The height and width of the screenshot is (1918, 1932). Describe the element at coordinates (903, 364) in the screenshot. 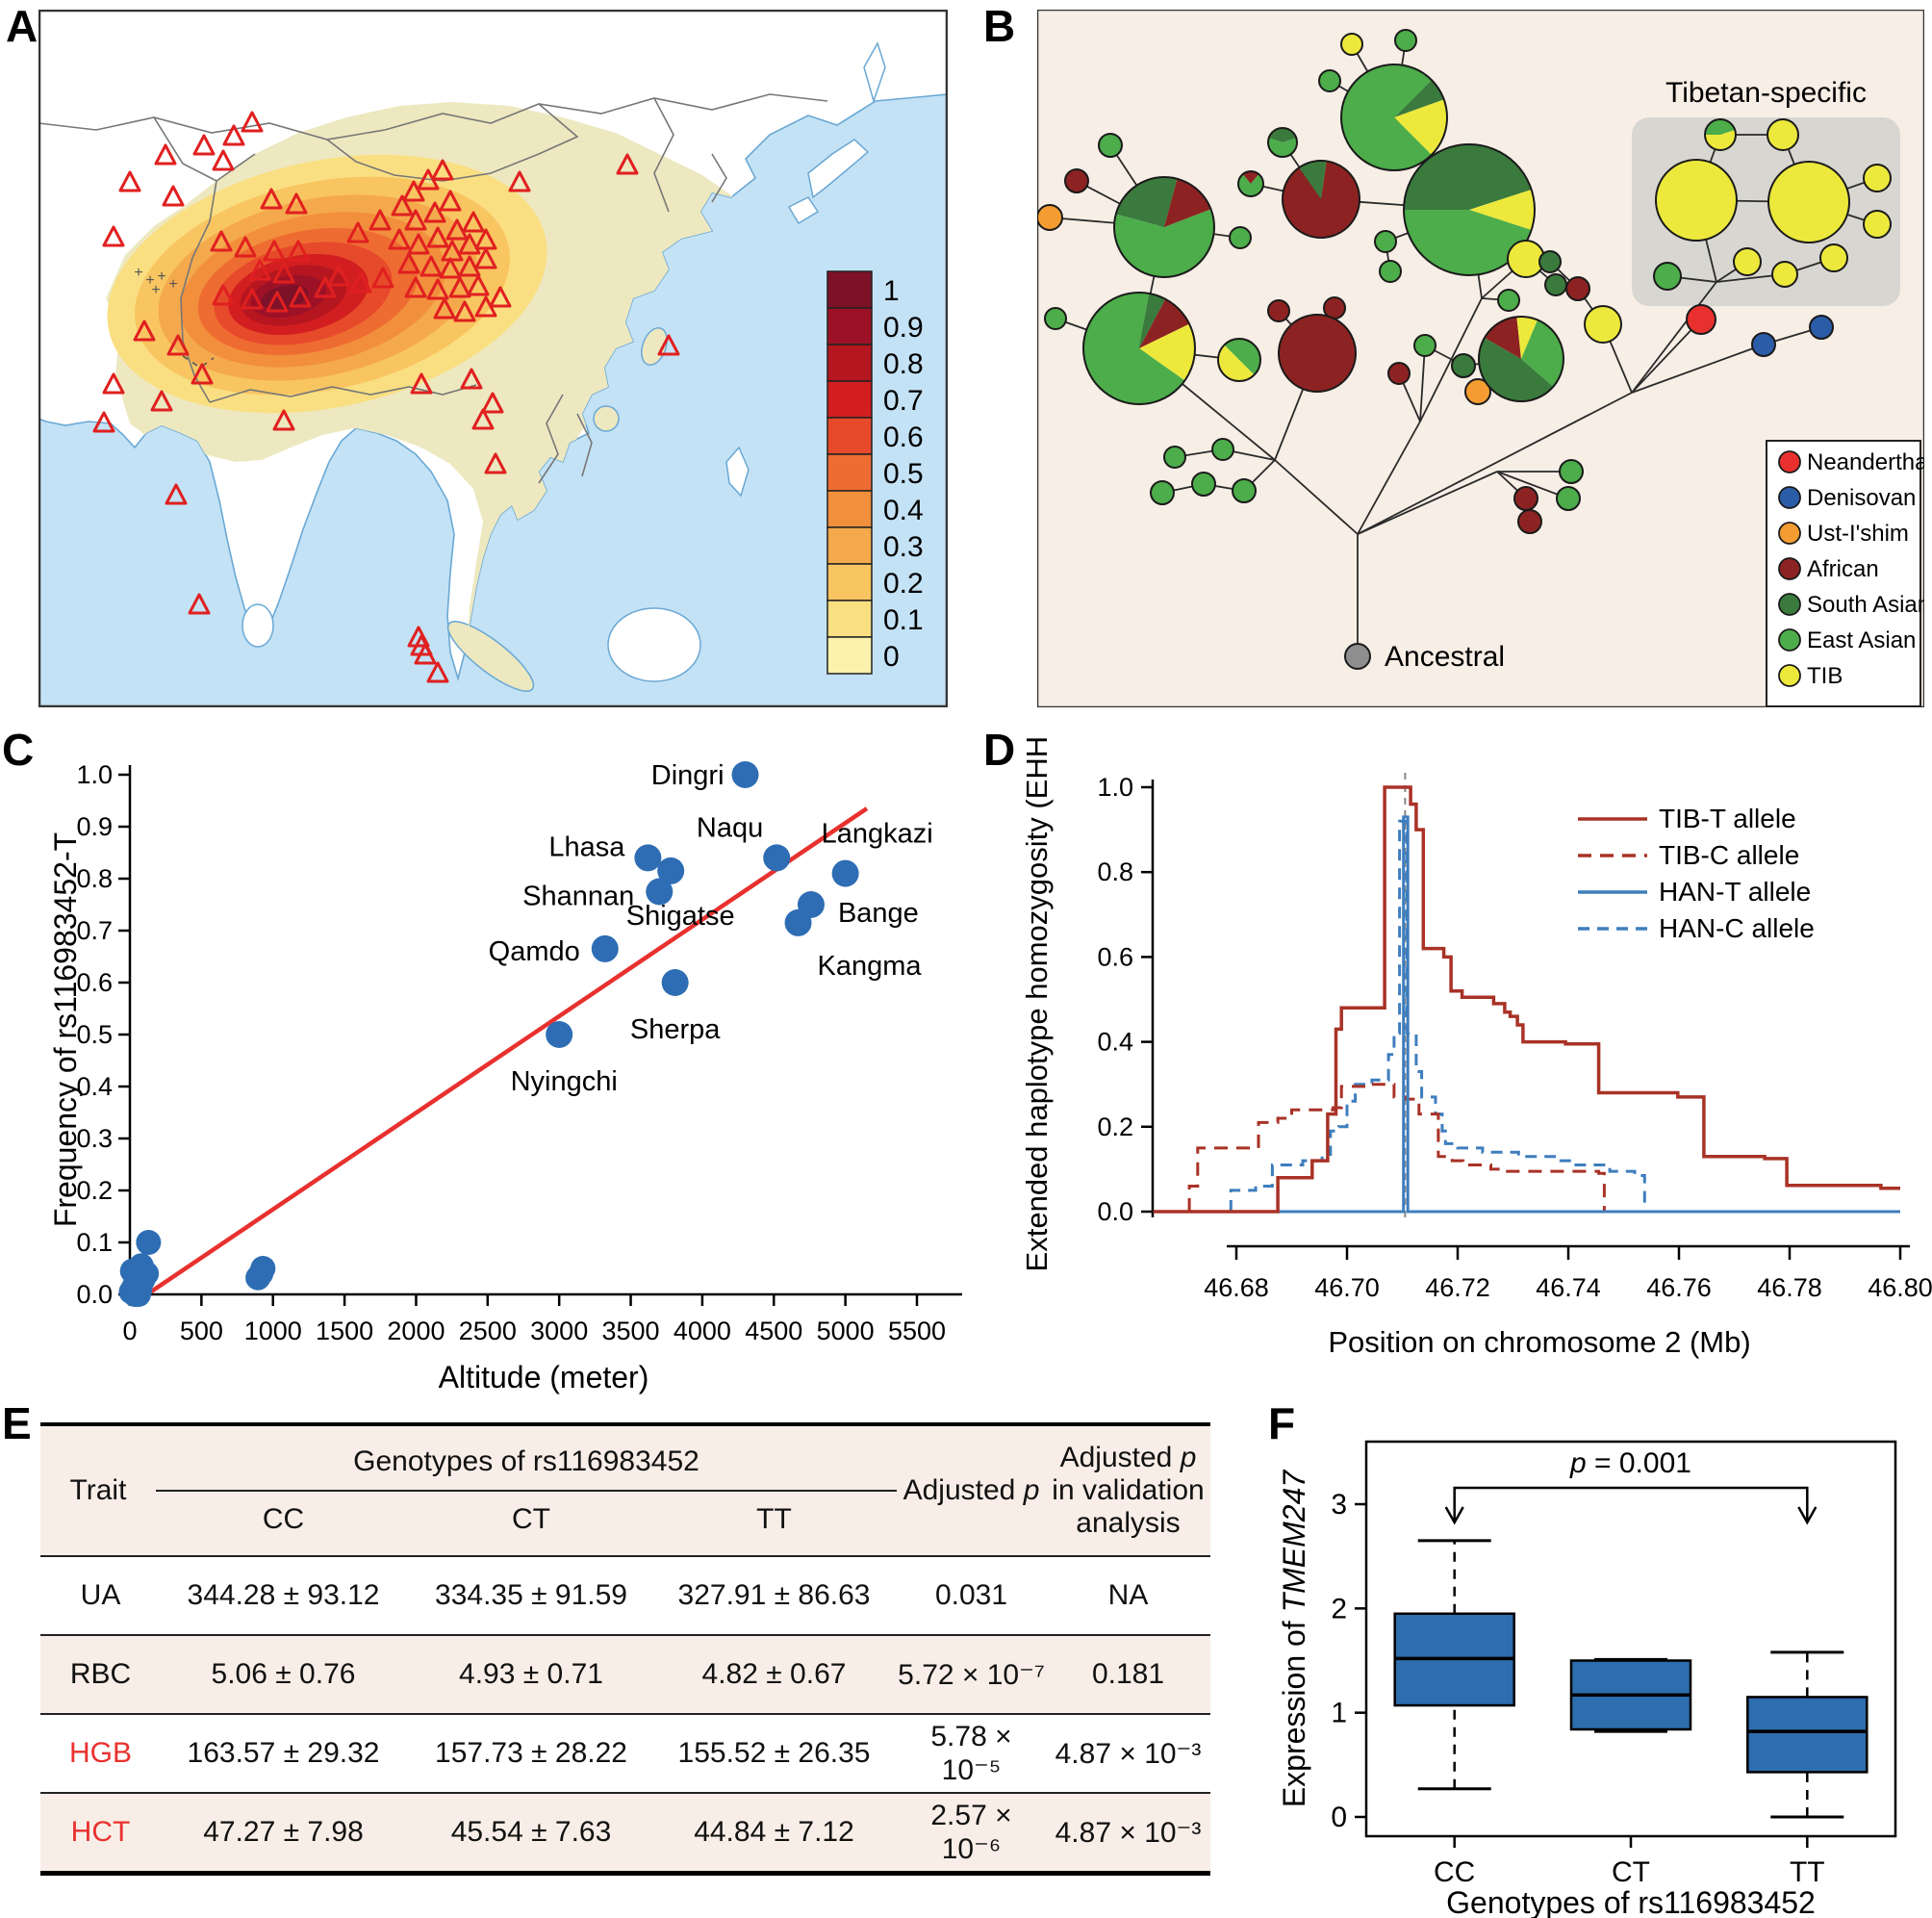

I see `colorbar-label: 0.8` at that location.